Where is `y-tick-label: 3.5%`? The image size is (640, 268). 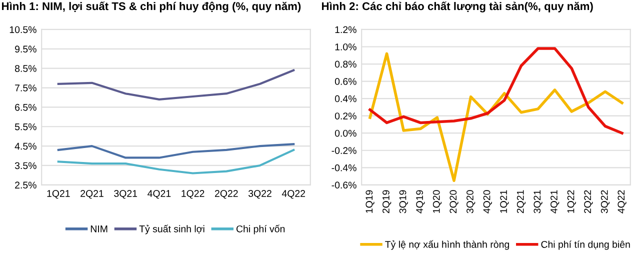
y-tick-label: 3.5% is located at coordinates (25, 166).